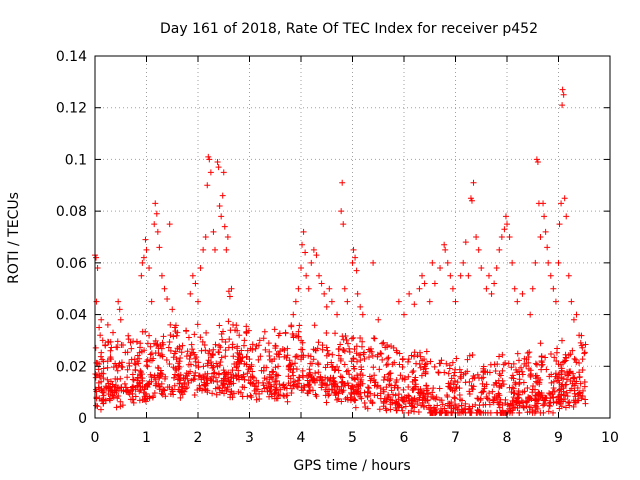 This screenshot has height=480, width=640. I want to click on x-tick-label: 6, so click(404, 438).